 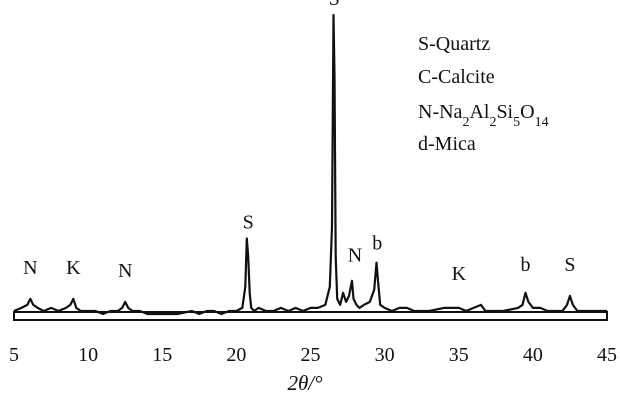 I want to click on legend-al: Al, so click(x=479, y=112).